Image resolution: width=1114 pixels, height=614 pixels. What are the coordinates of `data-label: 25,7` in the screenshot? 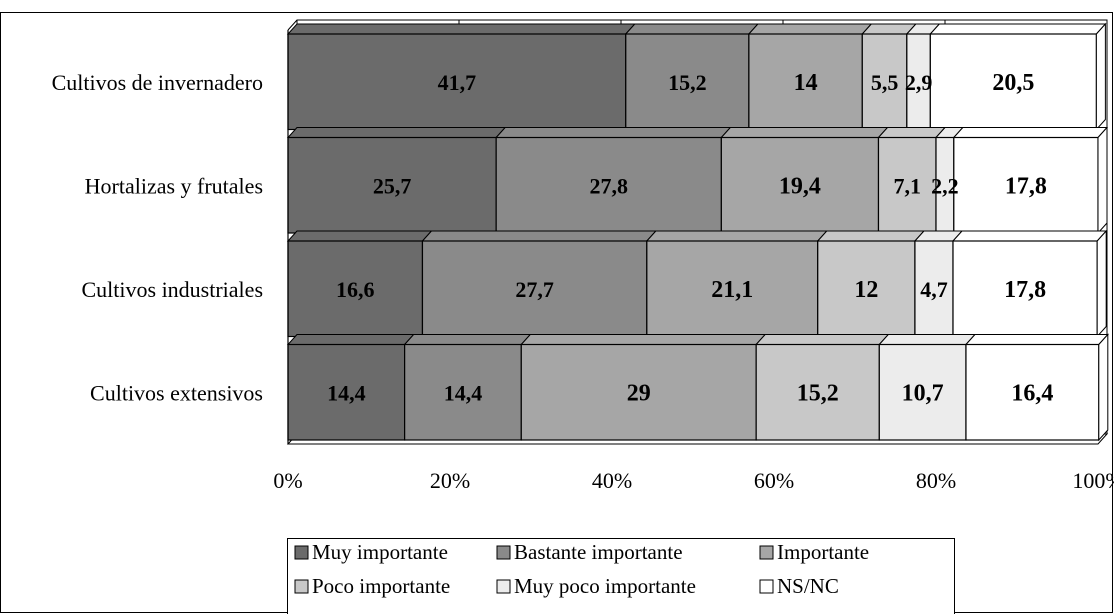 It's located at (392, 185).